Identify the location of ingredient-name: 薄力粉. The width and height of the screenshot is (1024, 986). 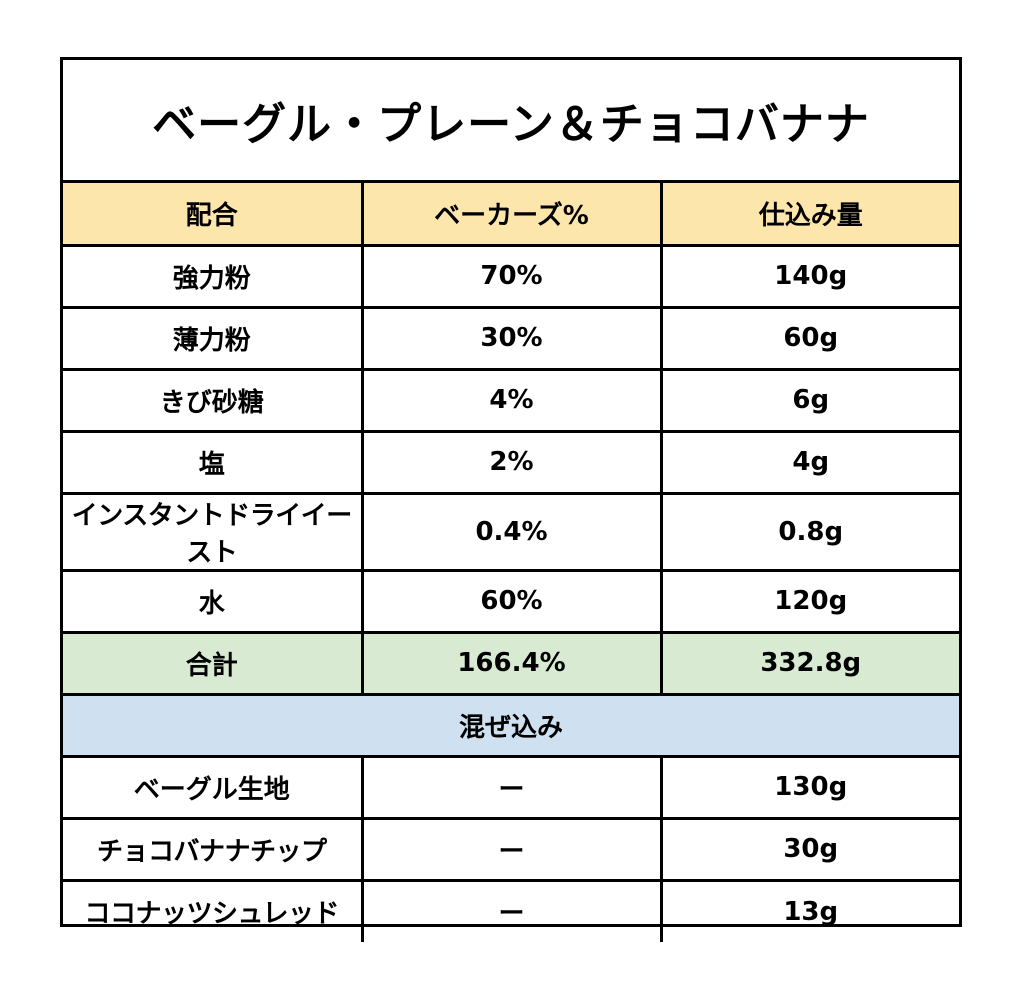
(213, 339).